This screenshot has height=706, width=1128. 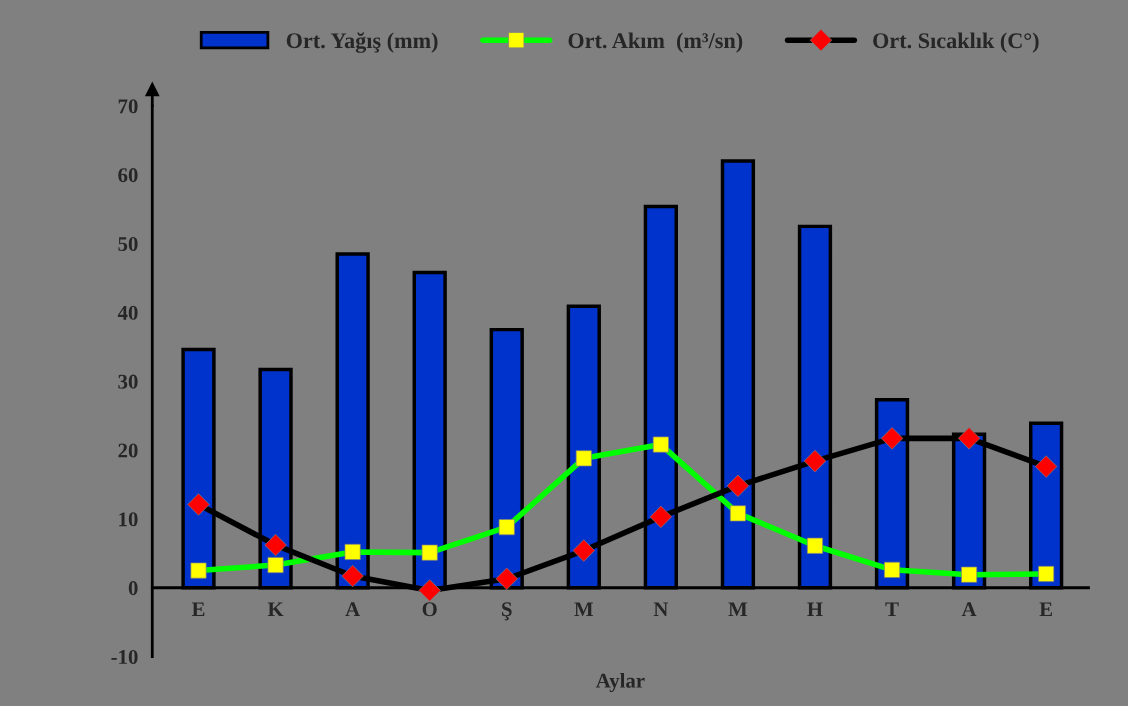 What do you see at coordinates (661, 609) in the screenshot?
I see `x-tick-label: N` at bounding box center [661, 609].